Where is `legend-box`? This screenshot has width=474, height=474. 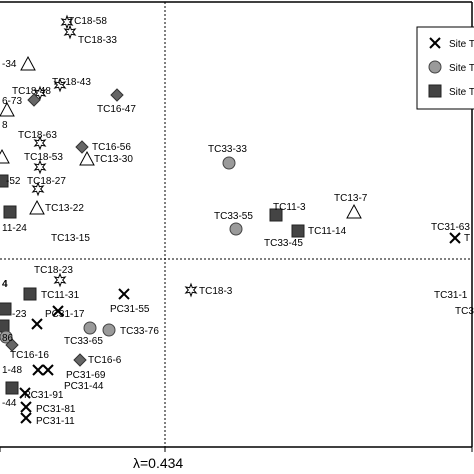 legend-box is located at coordinates (445, 68).